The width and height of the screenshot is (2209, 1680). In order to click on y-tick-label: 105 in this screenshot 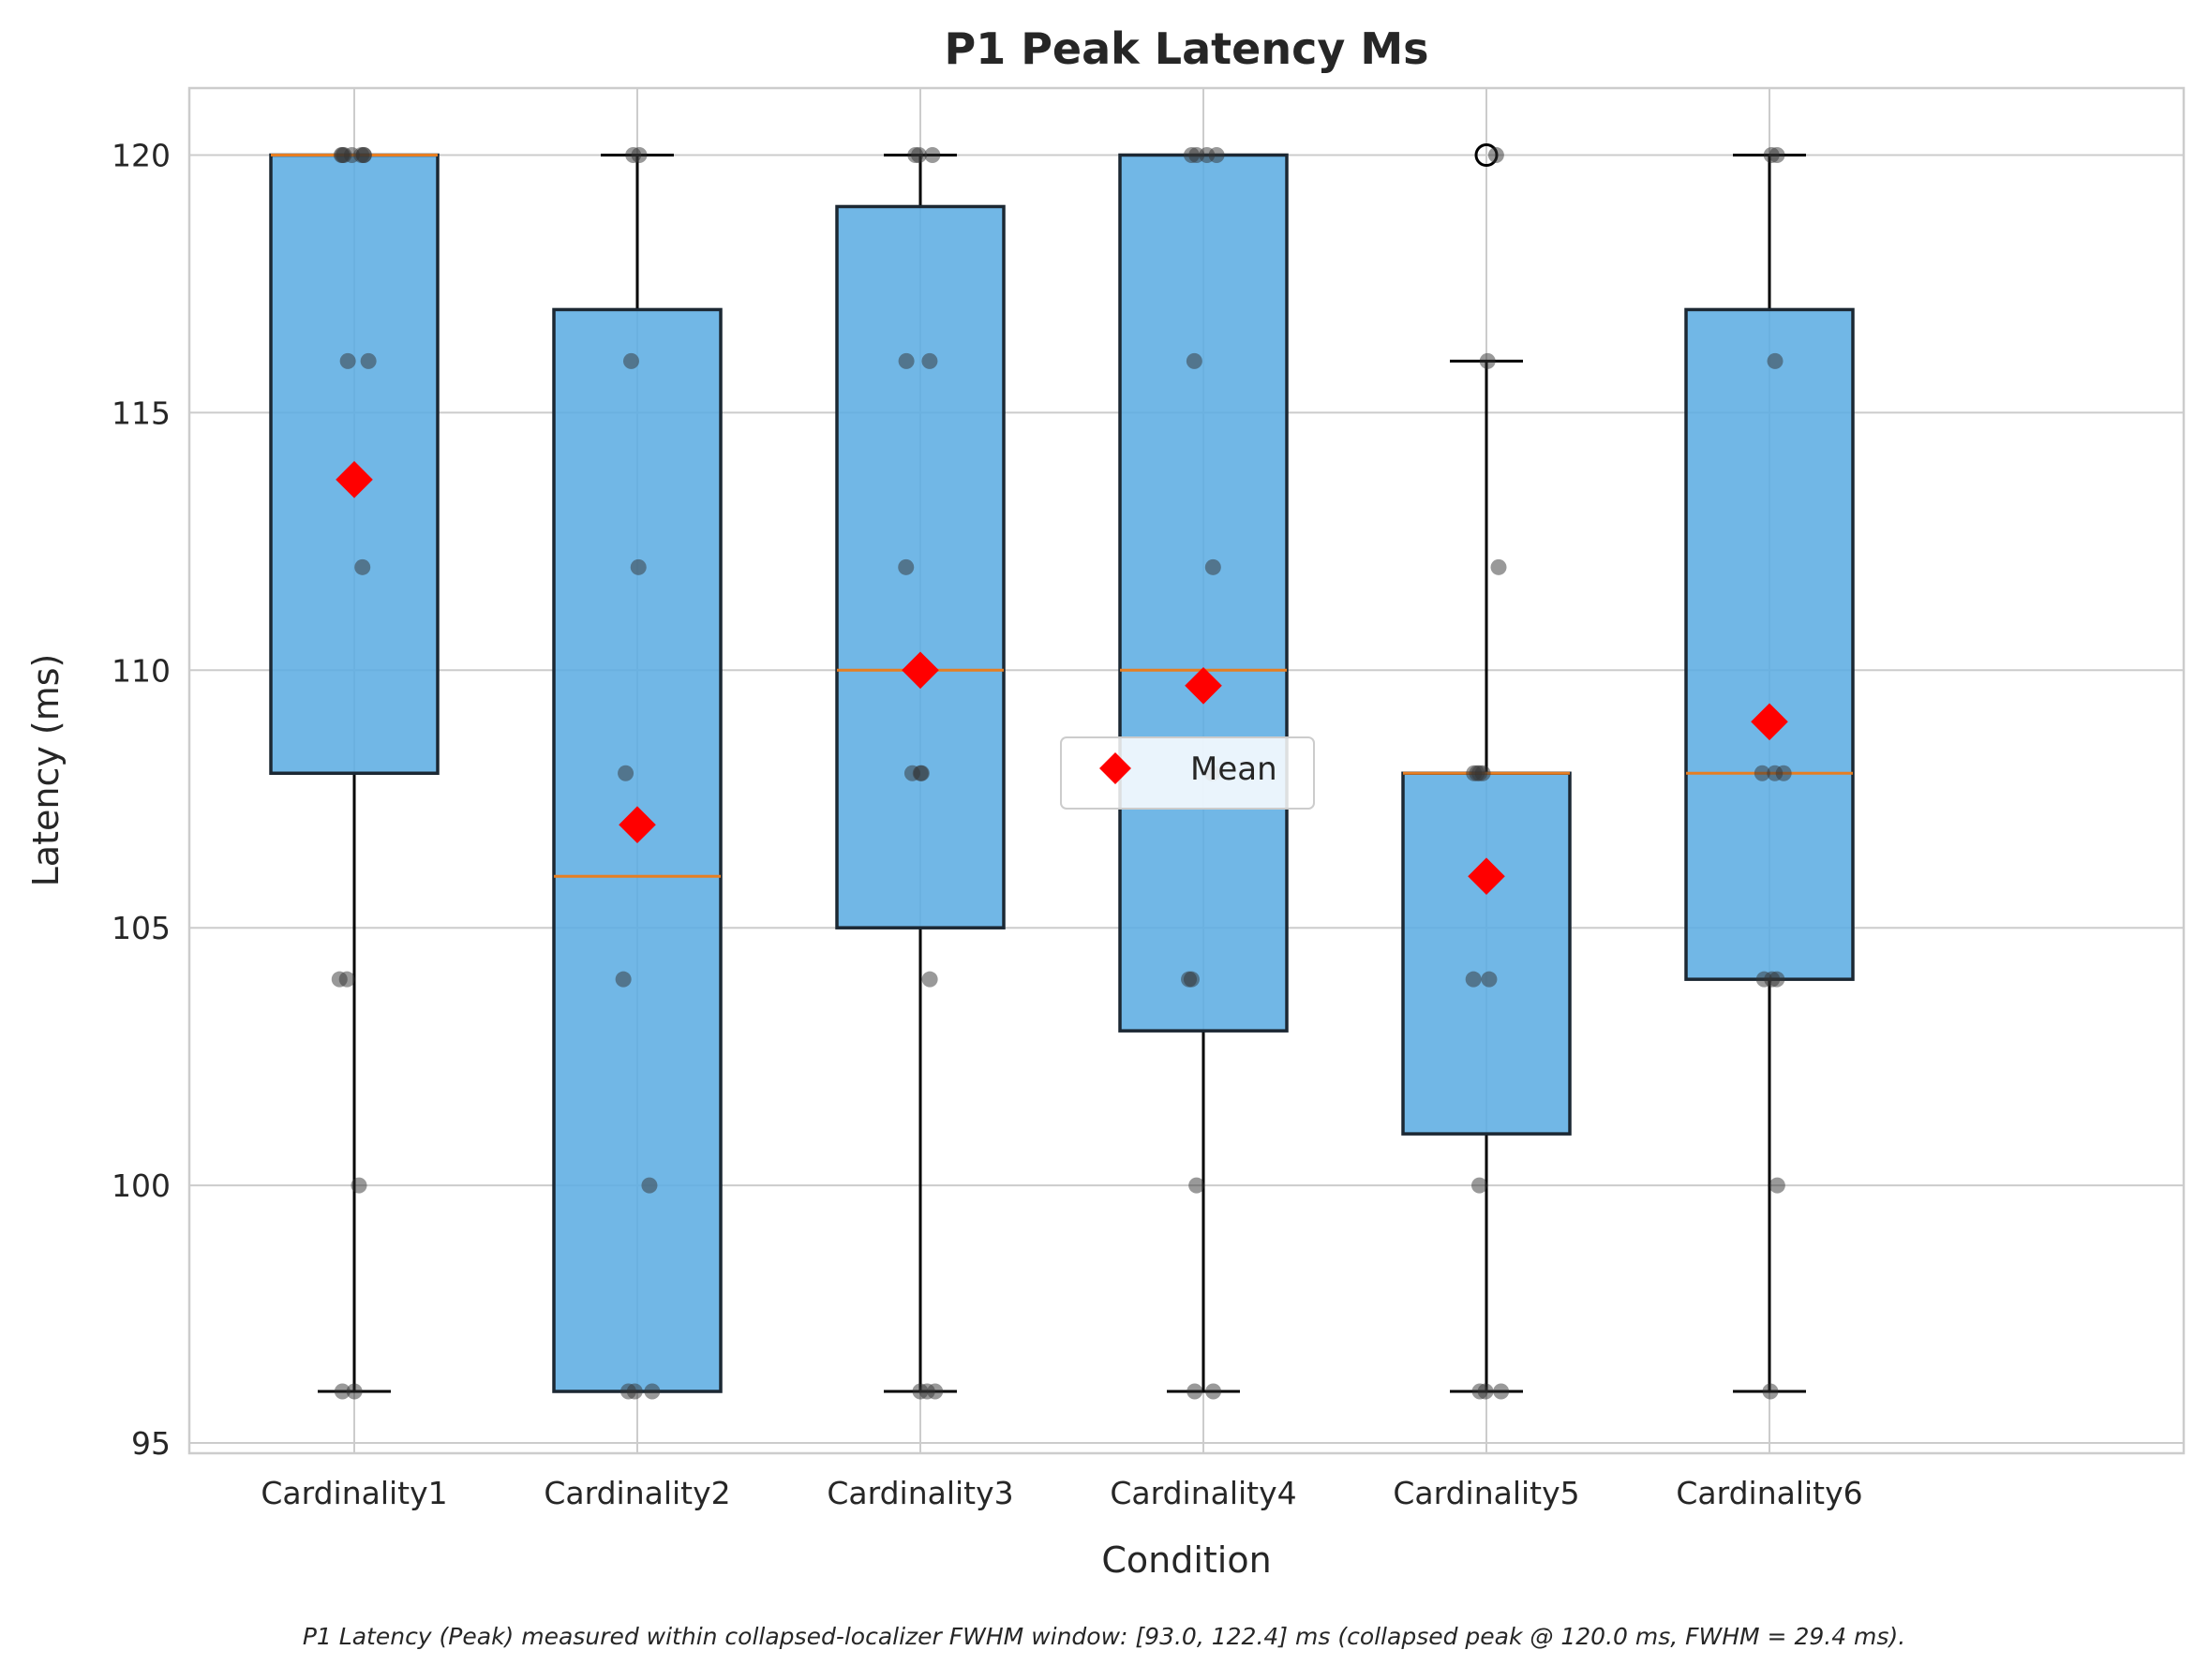, I will do `click(141, 928)`.